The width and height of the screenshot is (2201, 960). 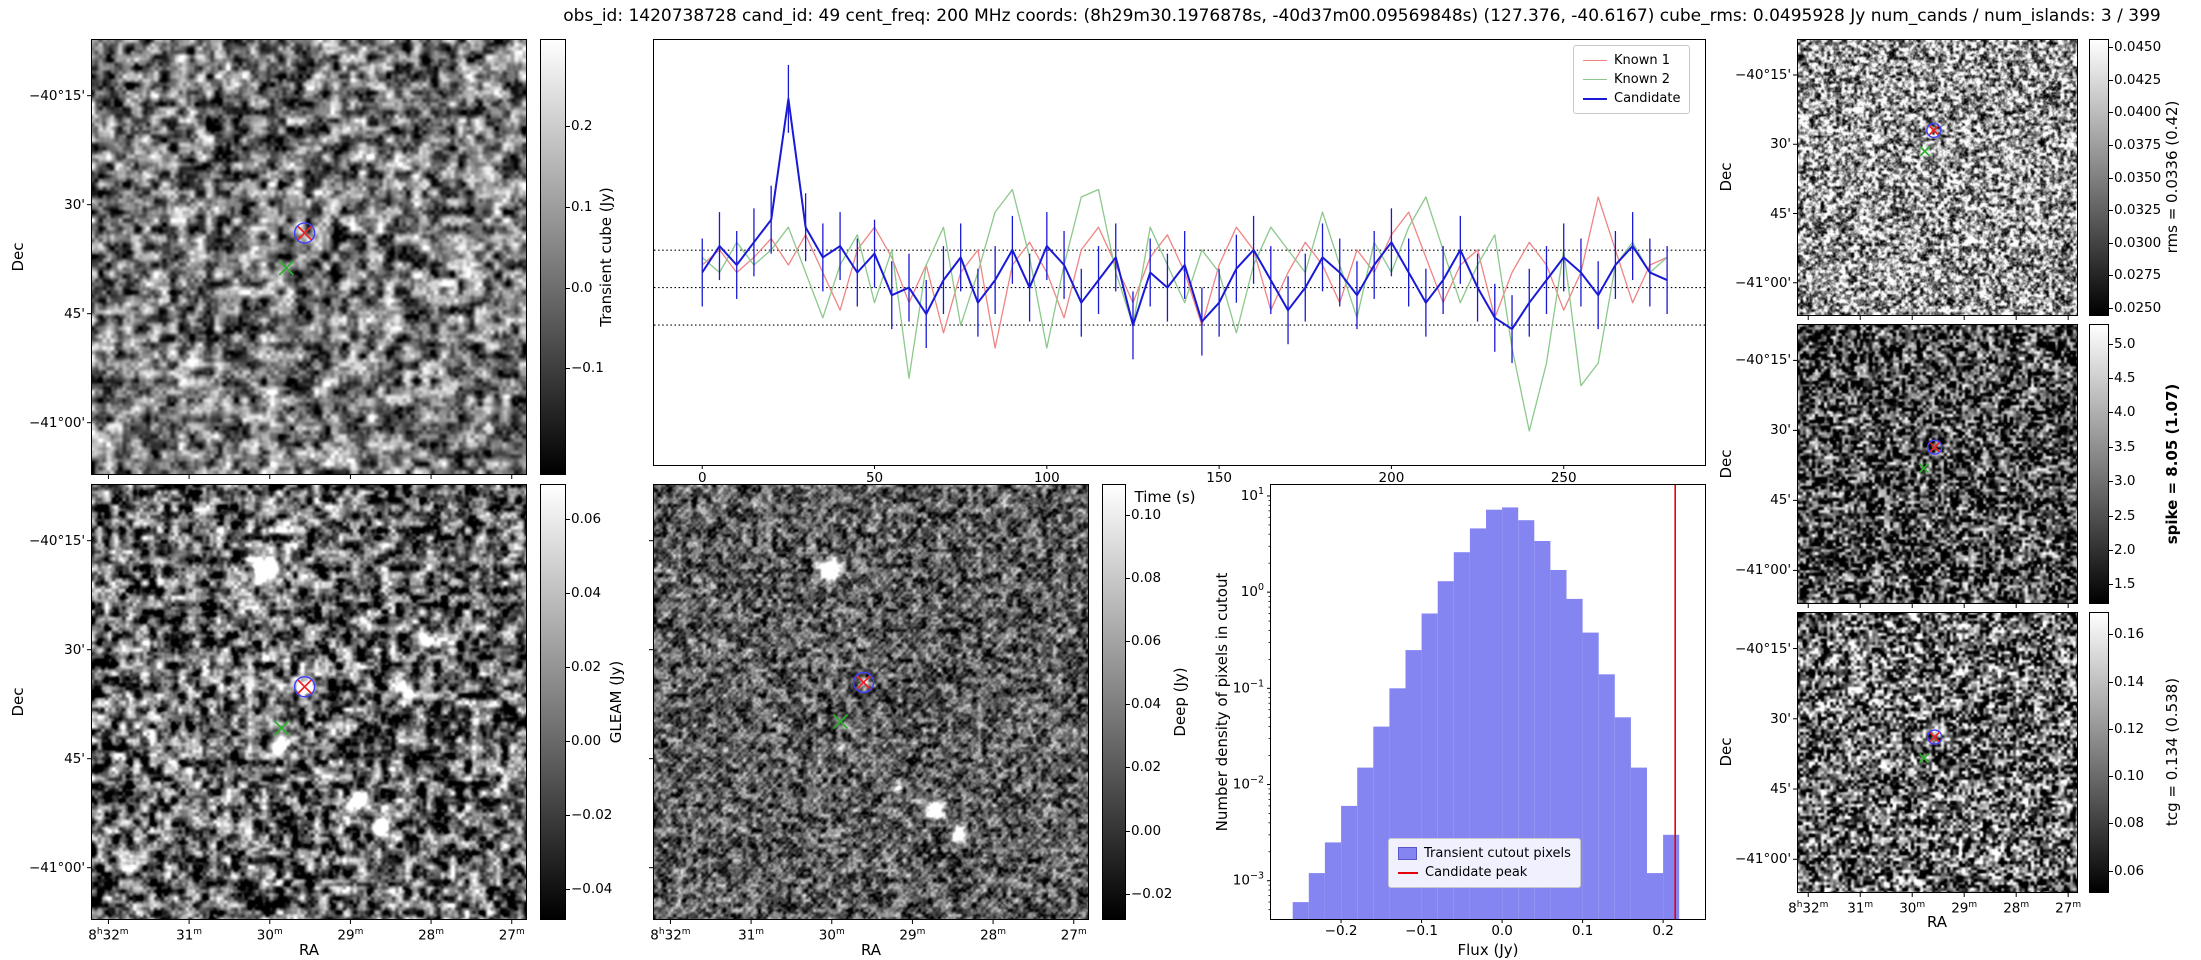 I want to click on histogram-y-axis-label: Number density of pixels in cutout, so click(x=1222, y=702).